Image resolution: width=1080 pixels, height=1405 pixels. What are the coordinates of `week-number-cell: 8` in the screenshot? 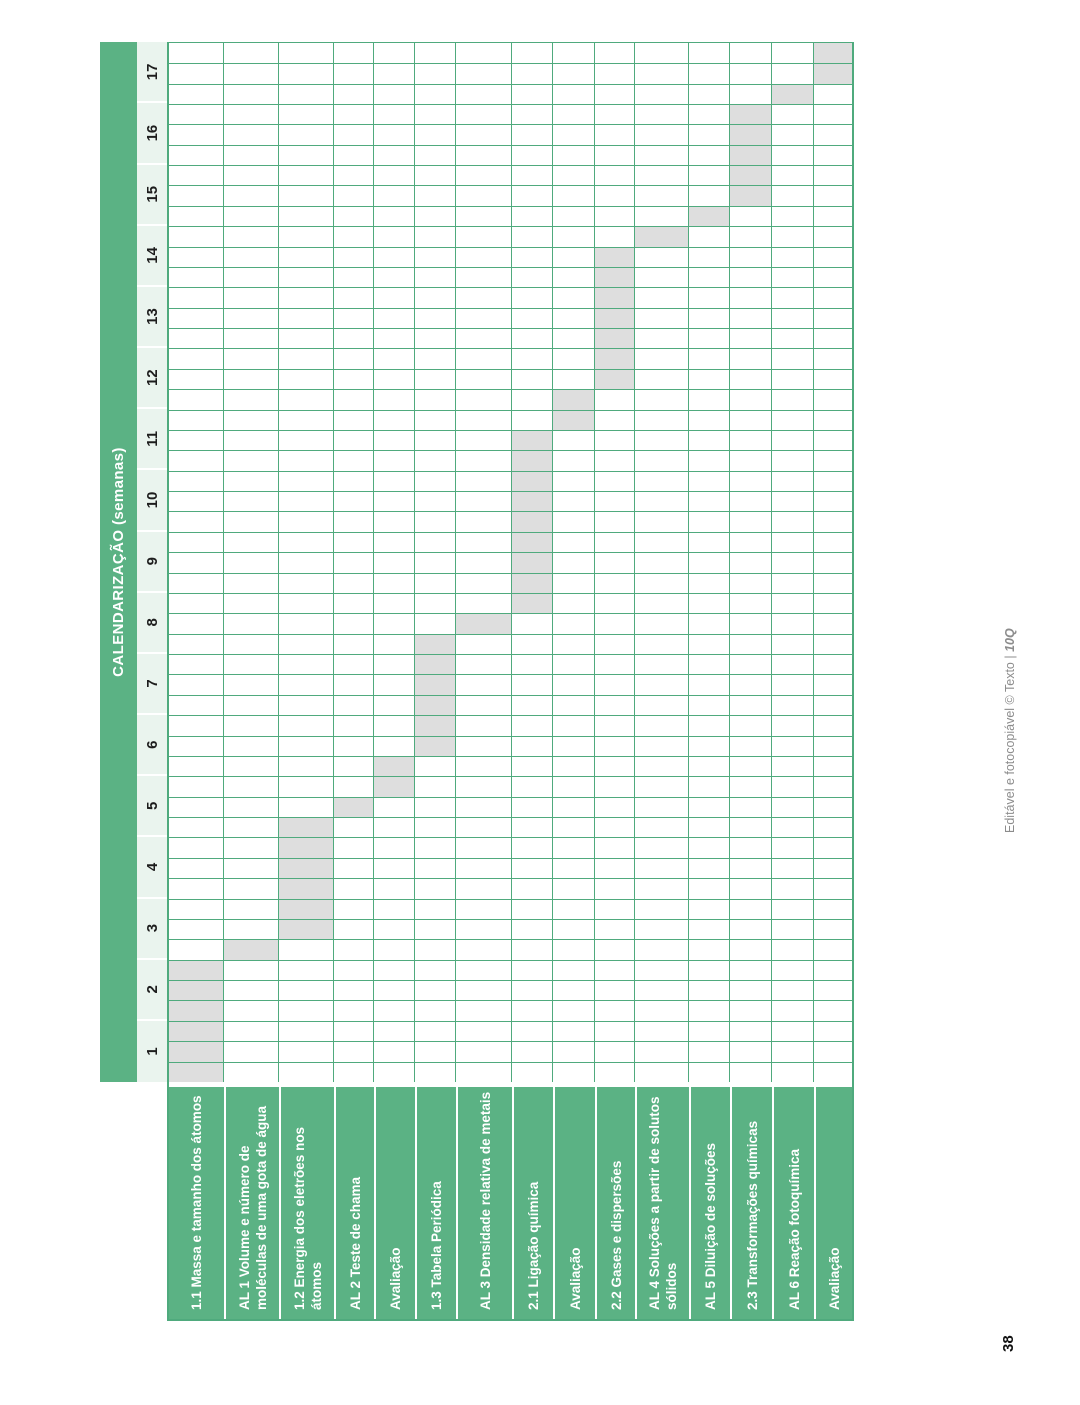 It's located at (152, 623).